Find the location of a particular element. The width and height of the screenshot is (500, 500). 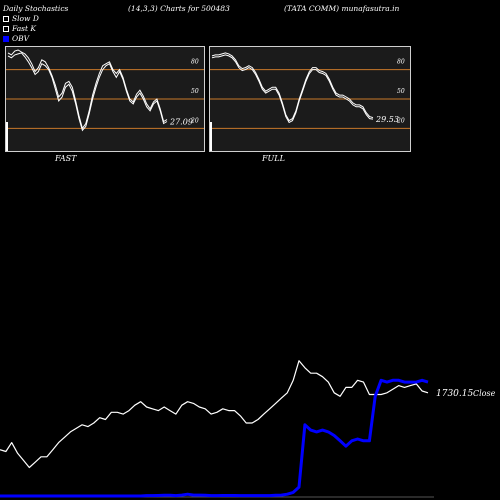

slow-d-swatch-icon is located at coordinates (6, 18).